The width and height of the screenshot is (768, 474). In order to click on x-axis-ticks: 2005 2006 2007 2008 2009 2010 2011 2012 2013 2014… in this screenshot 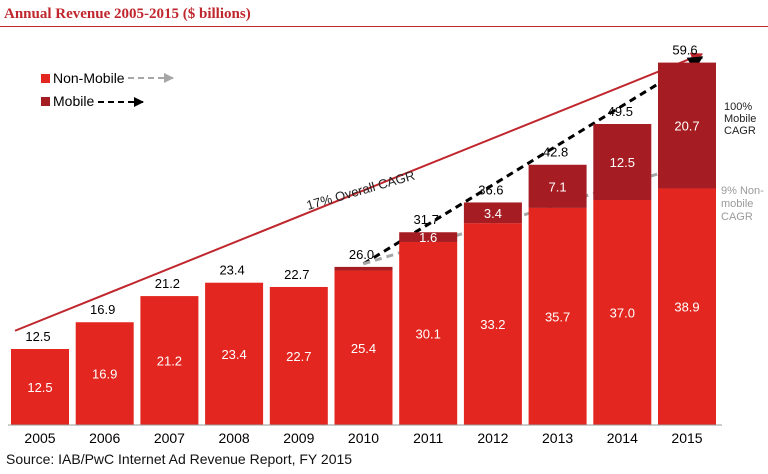, I will do `click(363, 438)`.